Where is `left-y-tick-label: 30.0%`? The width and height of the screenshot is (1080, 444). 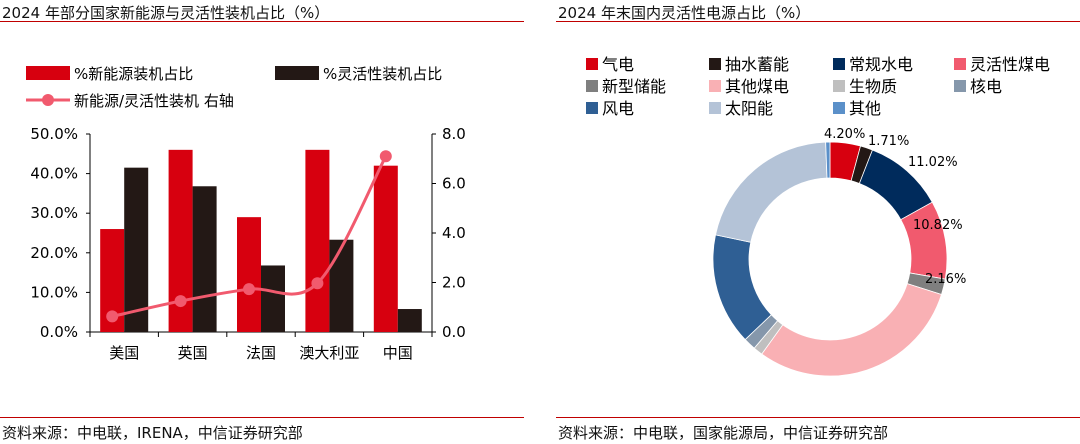 left-y-tick-label: 30.0% is located at coordinates (54, 213).